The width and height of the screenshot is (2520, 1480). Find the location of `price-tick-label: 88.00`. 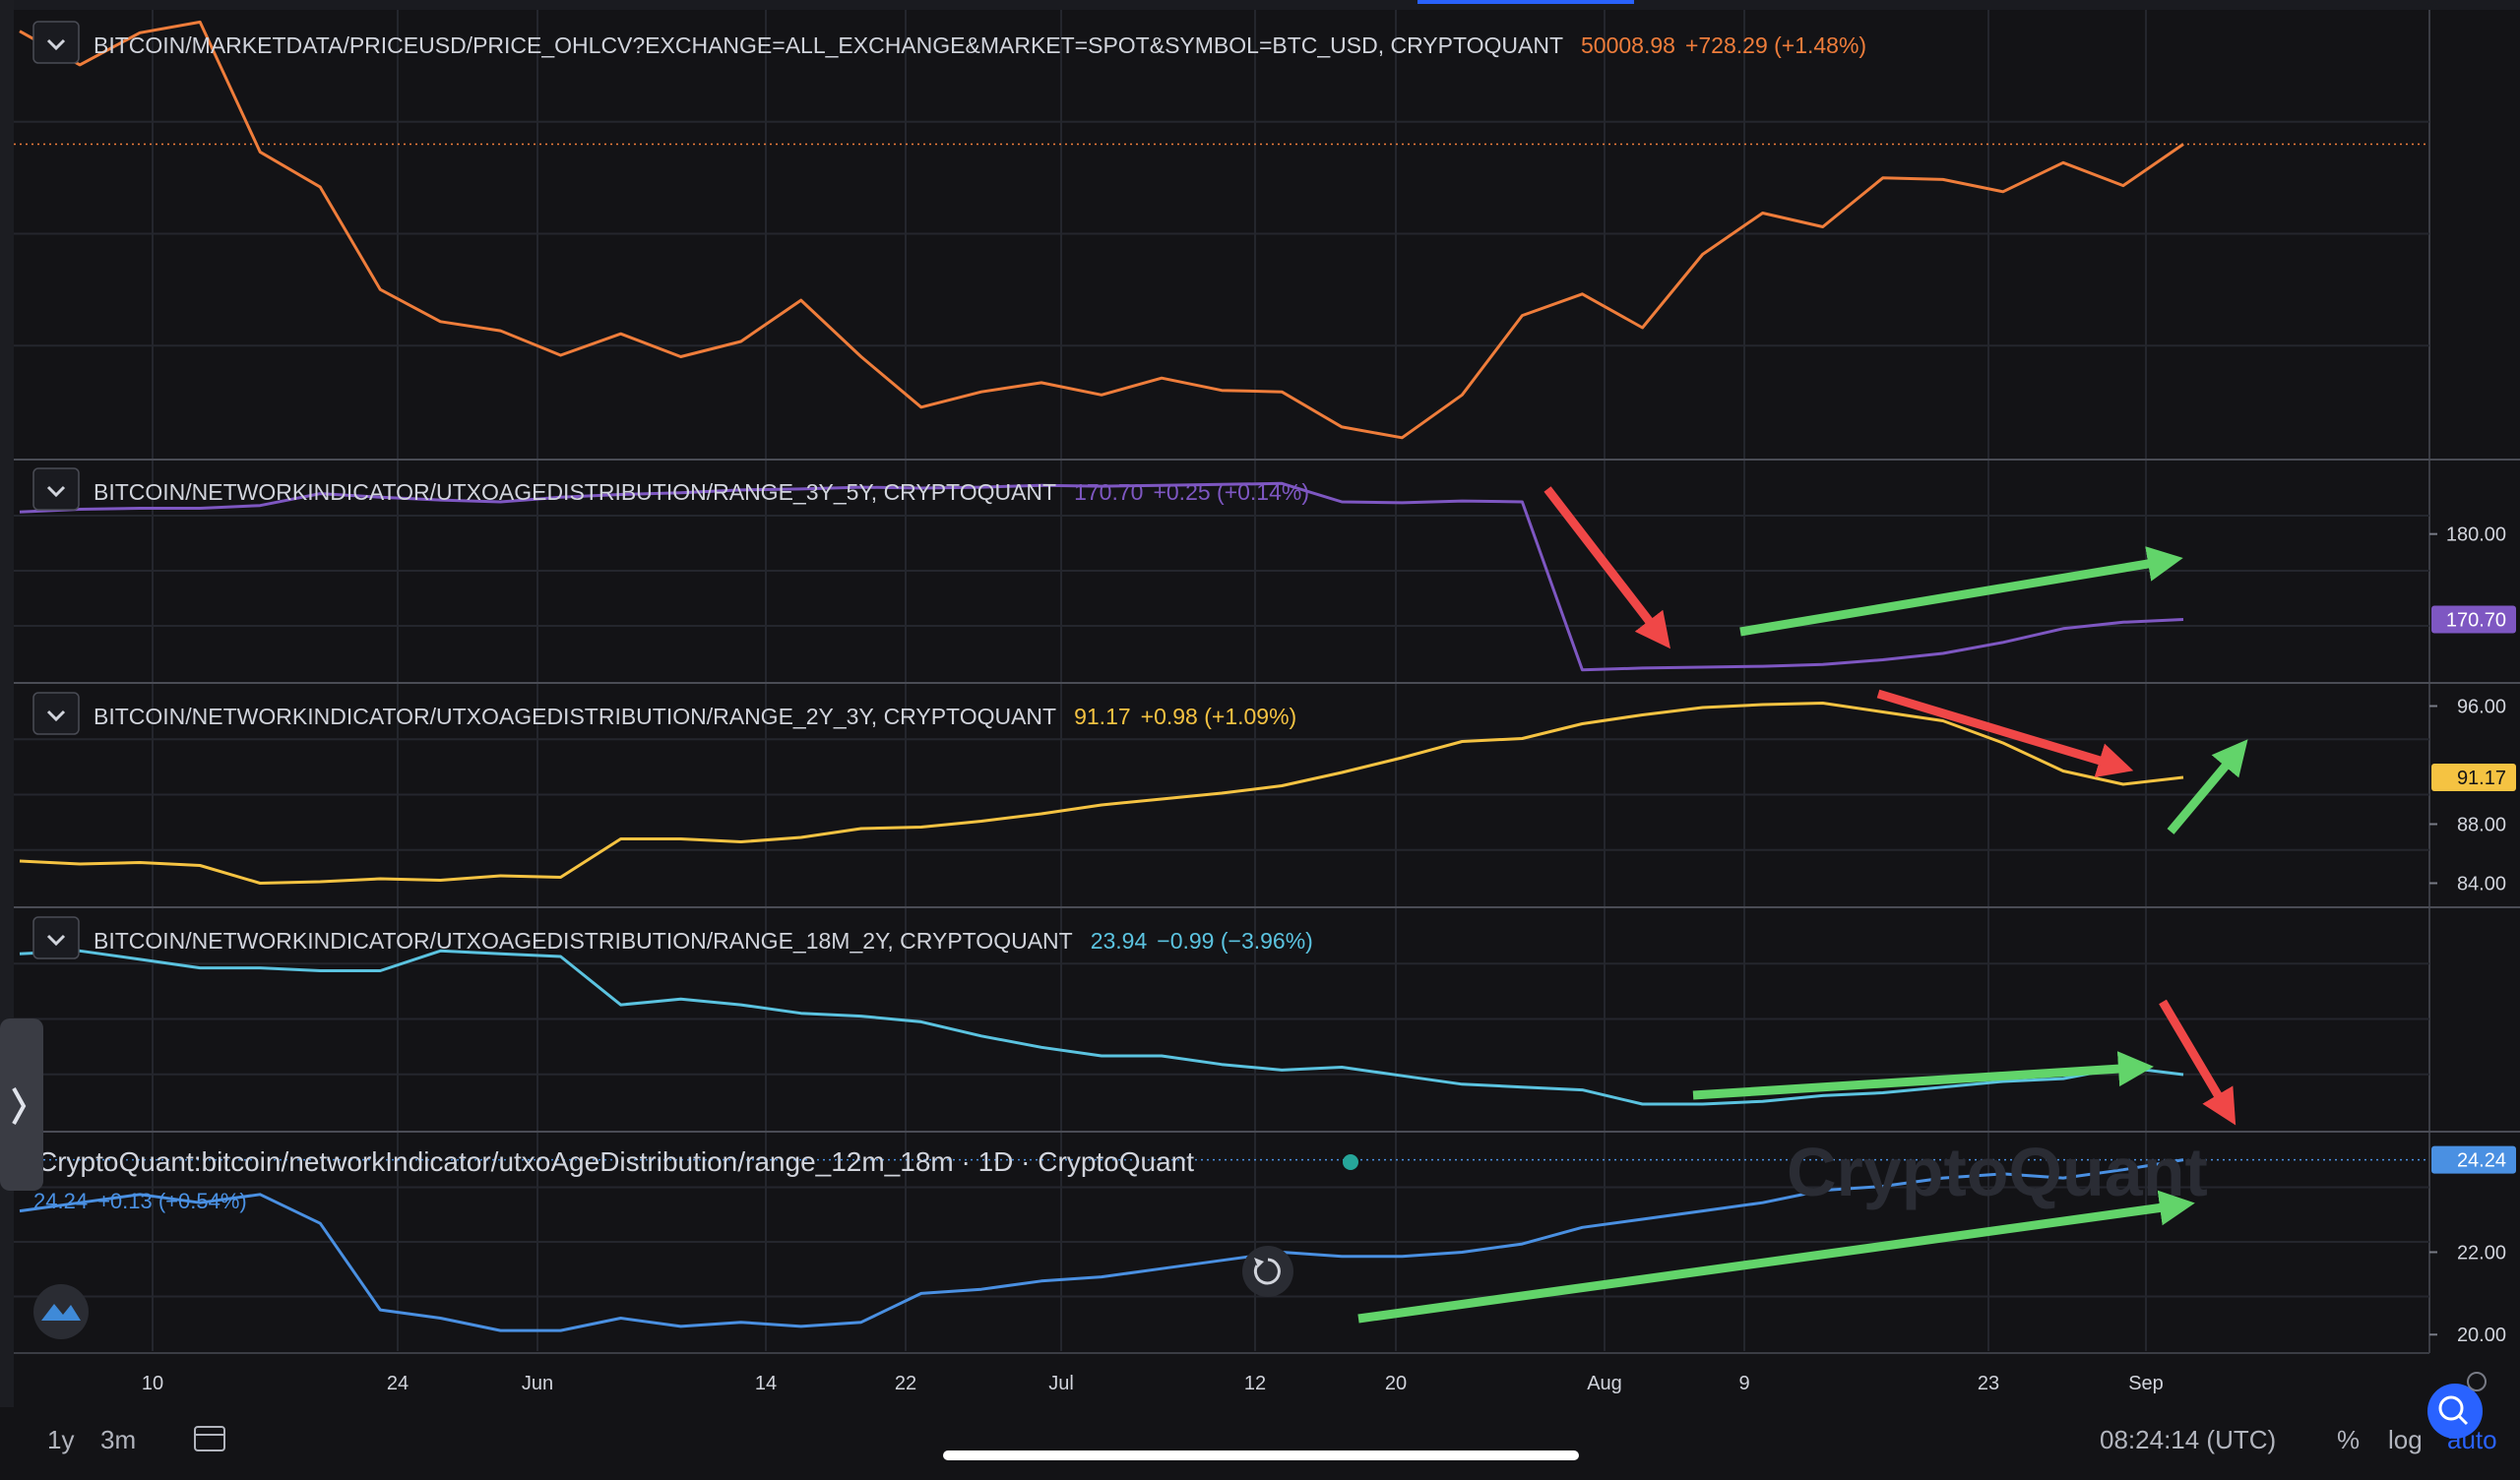

price-tick-label: 88.00 is located at coordinates (2481, 826).